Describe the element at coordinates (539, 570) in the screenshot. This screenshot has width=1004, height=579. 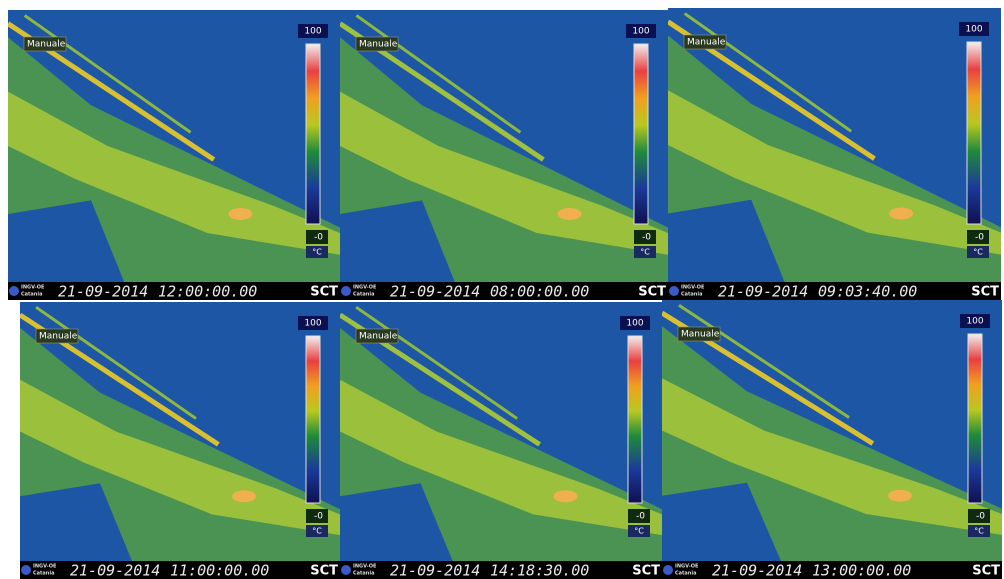
I see `time: 14:18:30.00` at that location.